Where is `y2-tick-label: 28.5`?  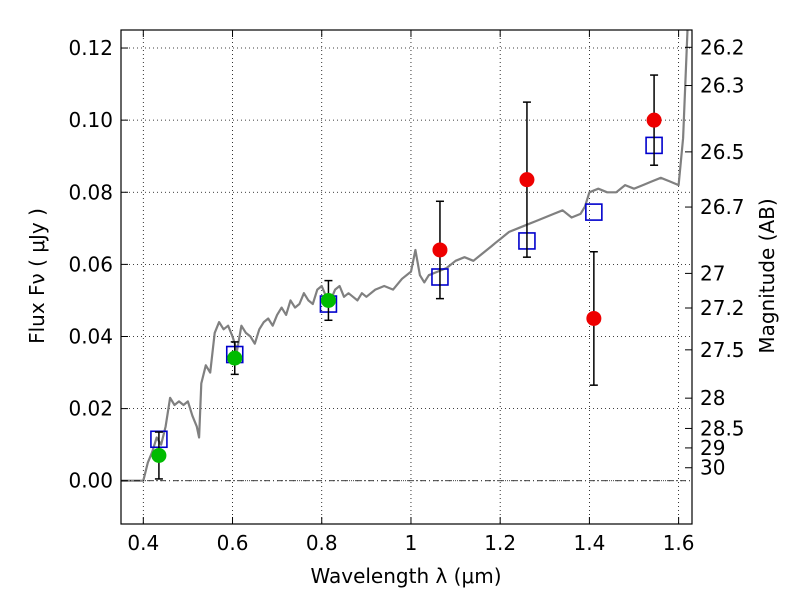 y2-tick-label: 28.5 is located at coordinates (722, 428).